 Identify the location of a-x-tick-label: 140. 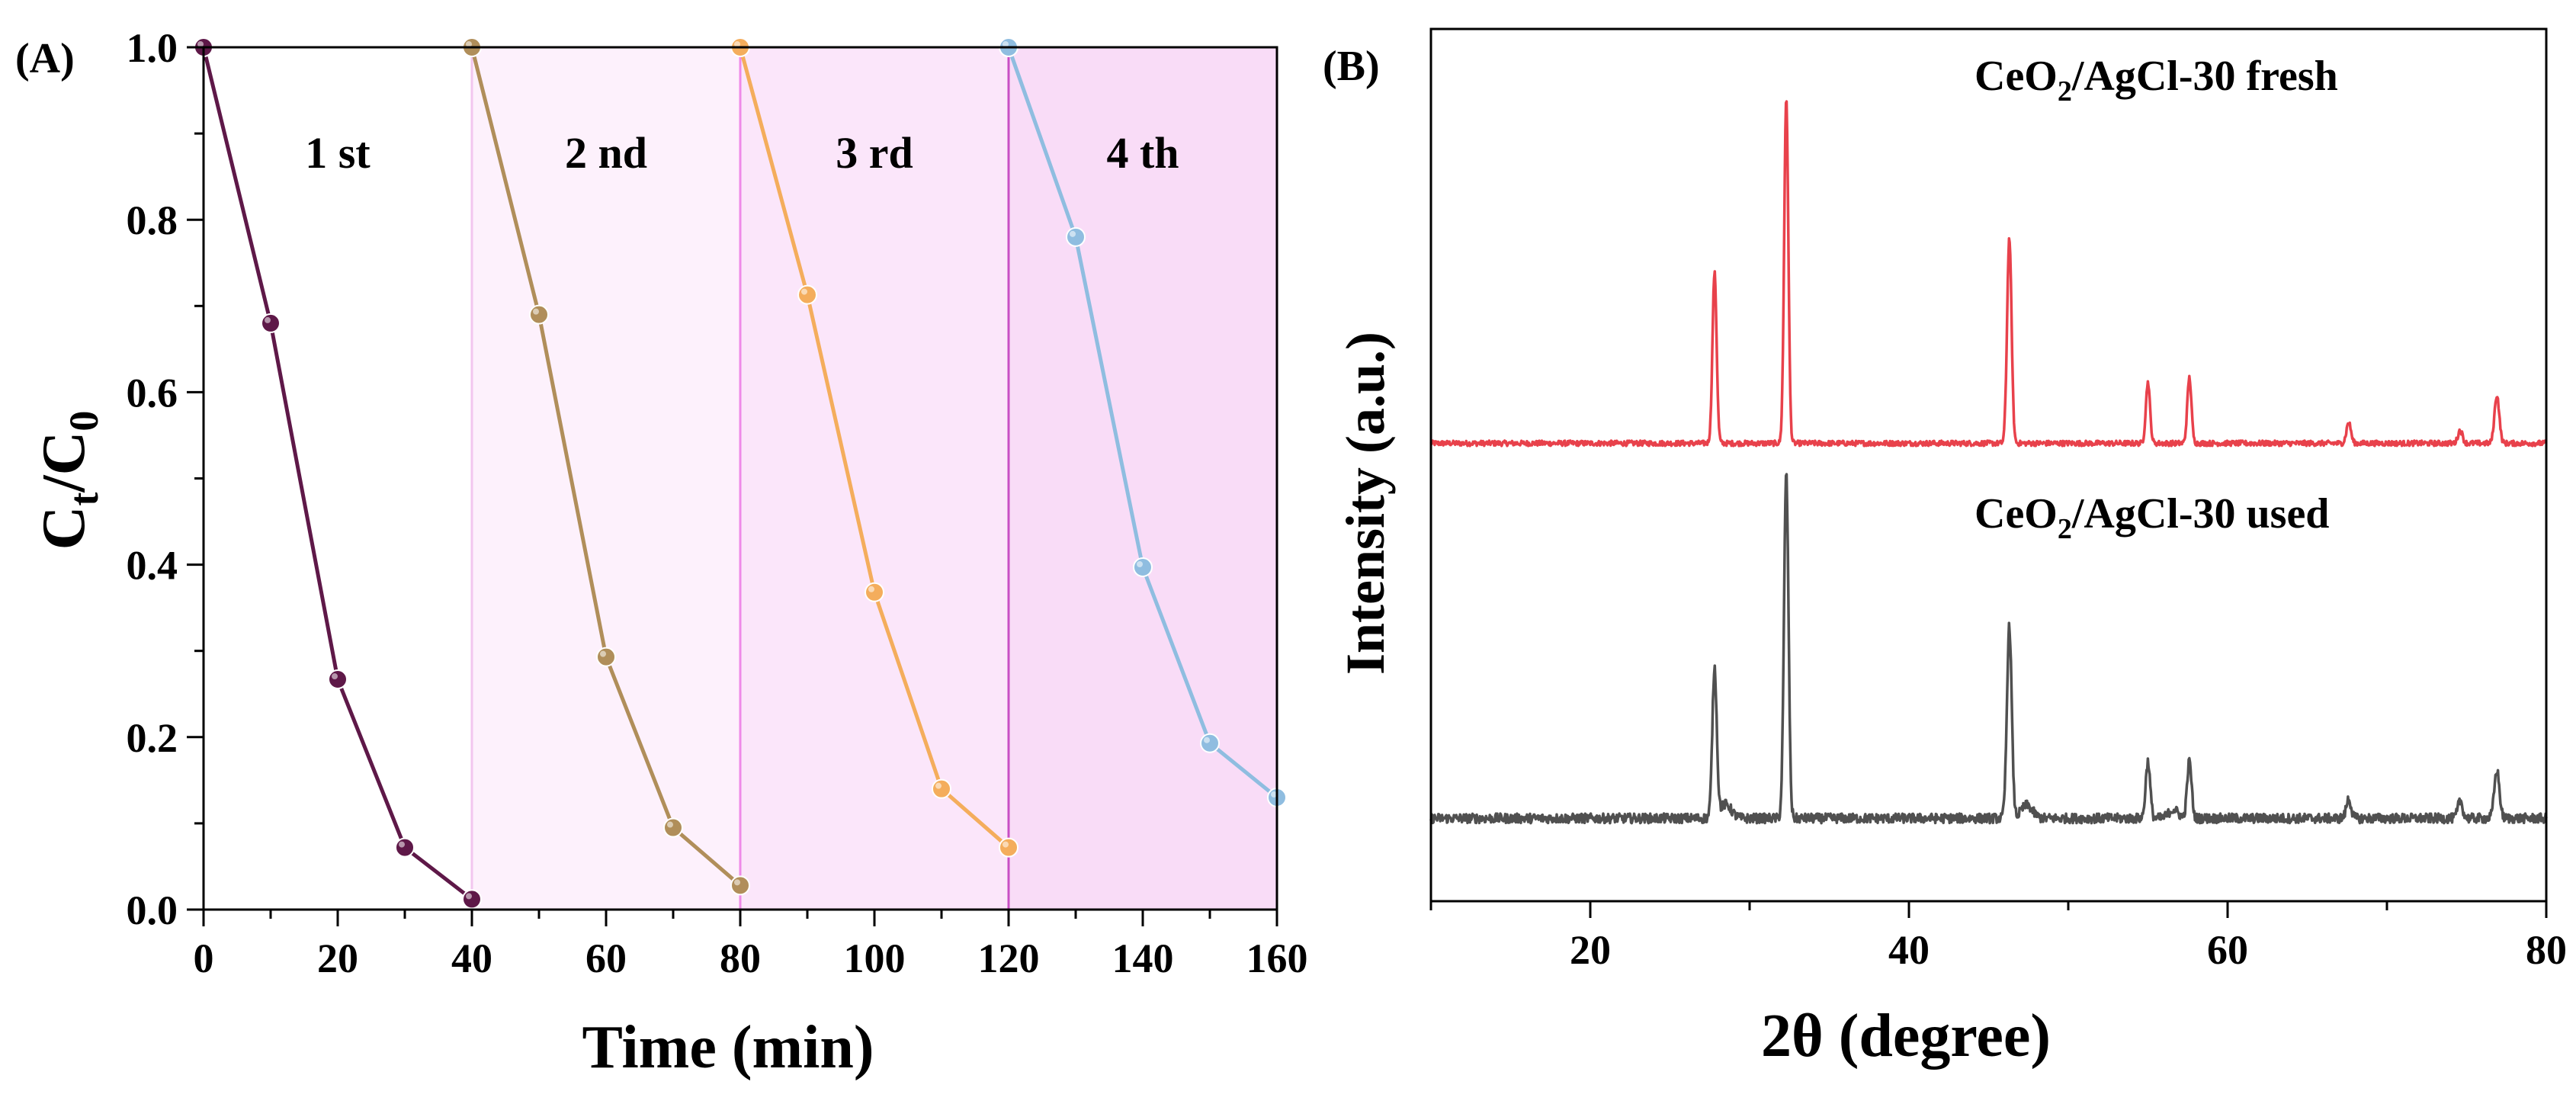
(1143, 959).